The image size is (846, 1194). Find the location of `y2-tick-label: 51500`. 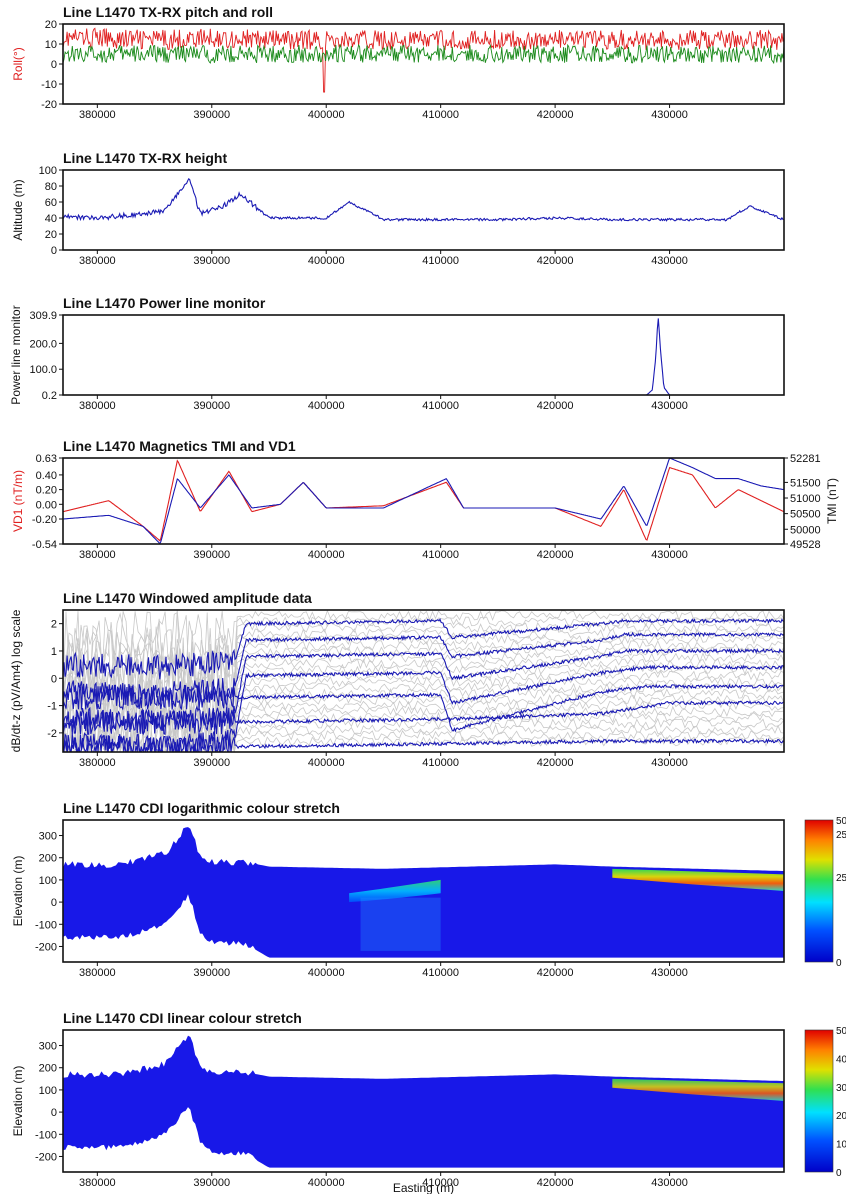

y2-tick-label: 51500 is located at coordinates (805, 483).